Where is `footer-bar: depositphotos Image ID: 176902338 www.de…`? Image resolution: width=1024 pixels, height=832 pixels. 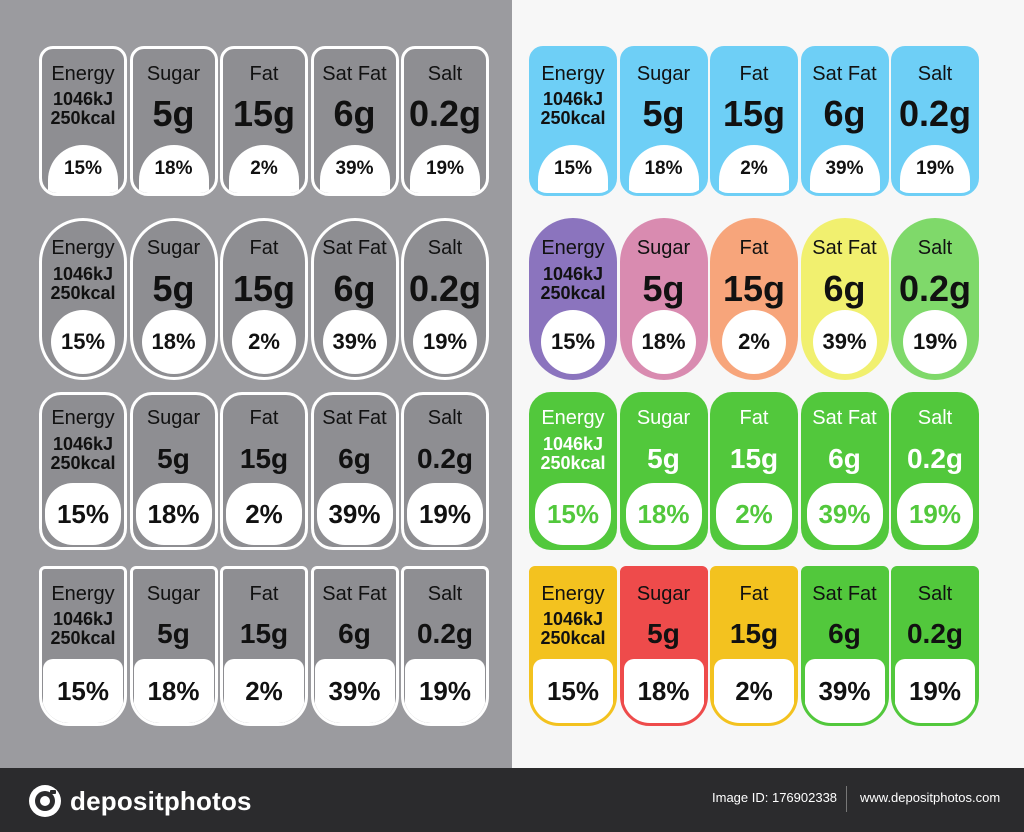
footer-bar: depositphotos Image ID: 176902338 www.de… is located at coordinates (512, 800).